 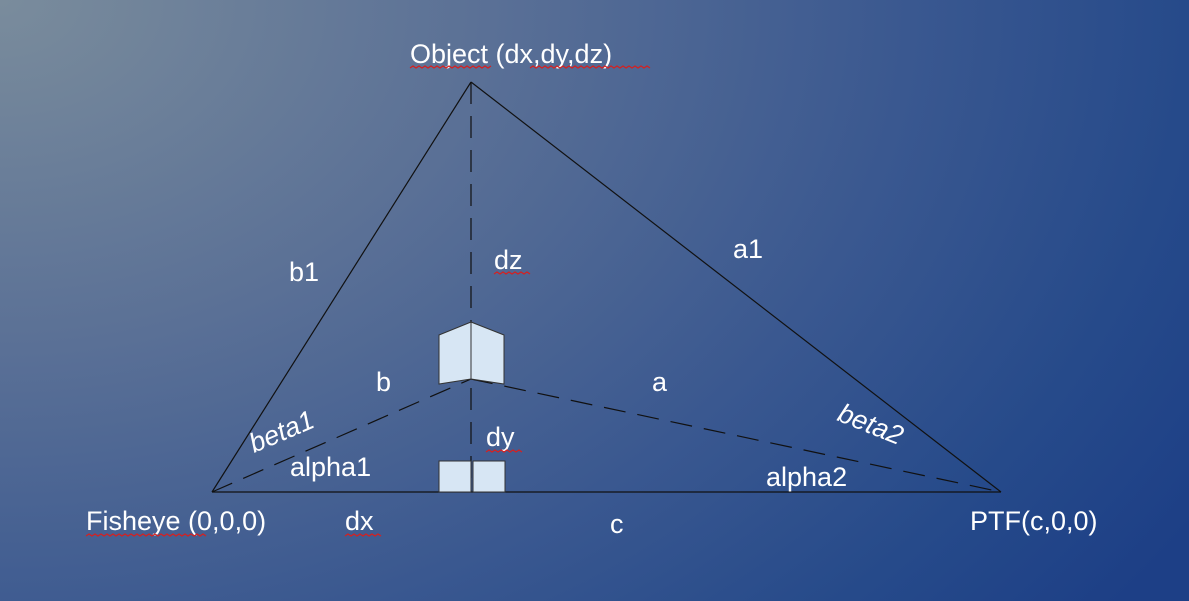 I want to click on spellcheck-underline-object, so click(x=450, y=67).